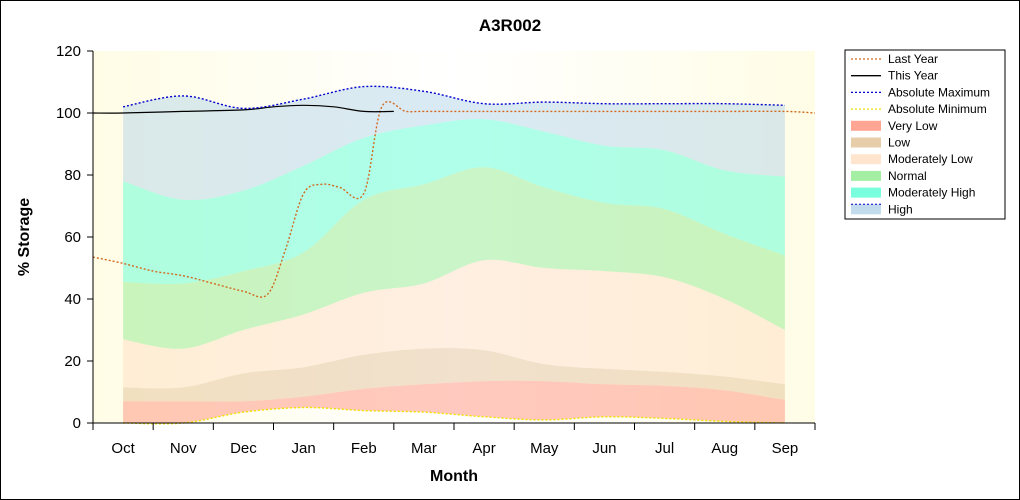  I want to click on legend-item-this-year: This Year, so click(894, 76).